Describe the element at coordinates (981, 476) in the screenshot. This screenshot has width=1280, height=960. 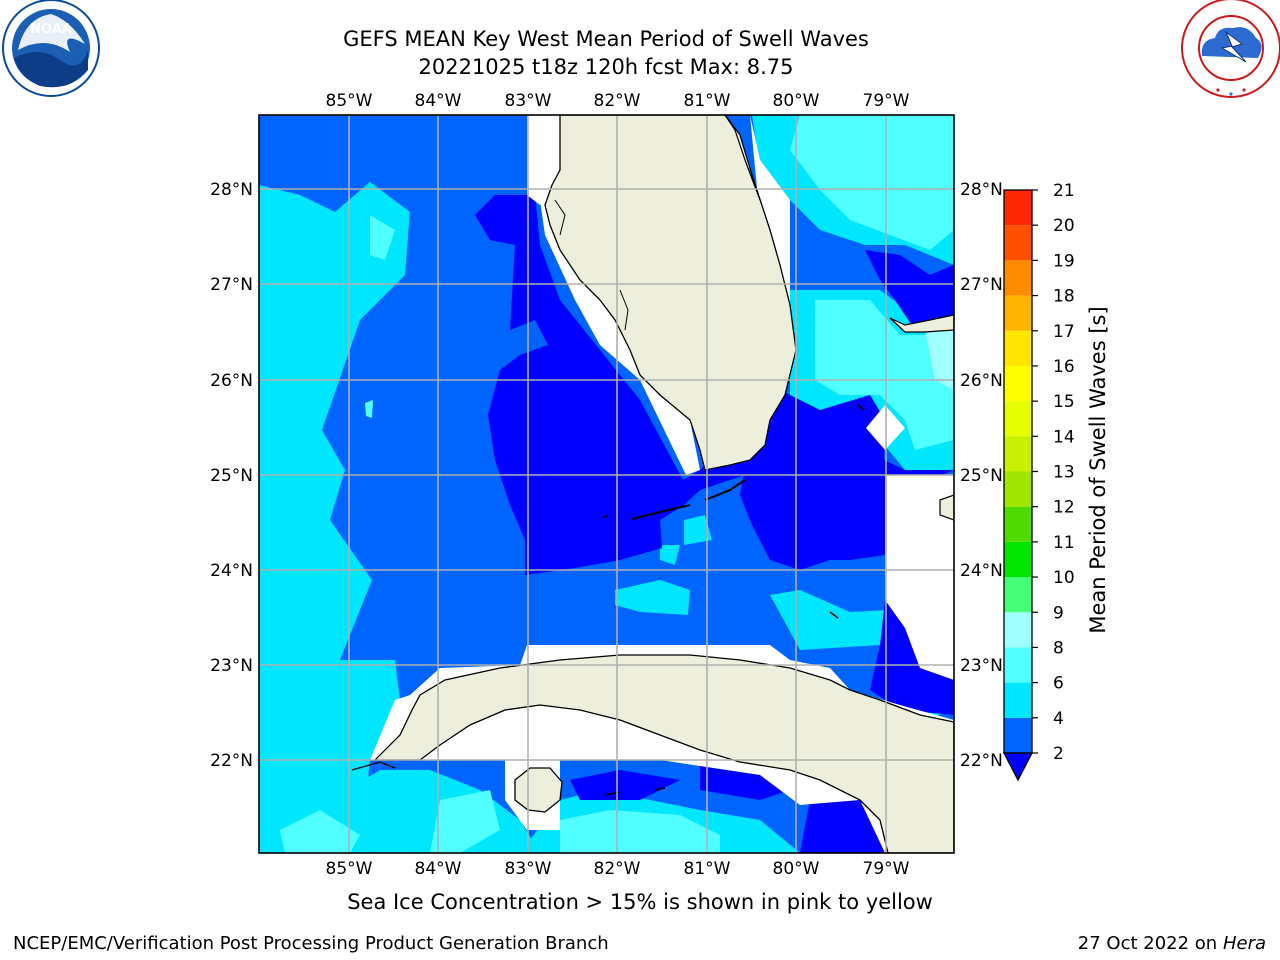
I see `lat-label-right: 25°N` at that location.